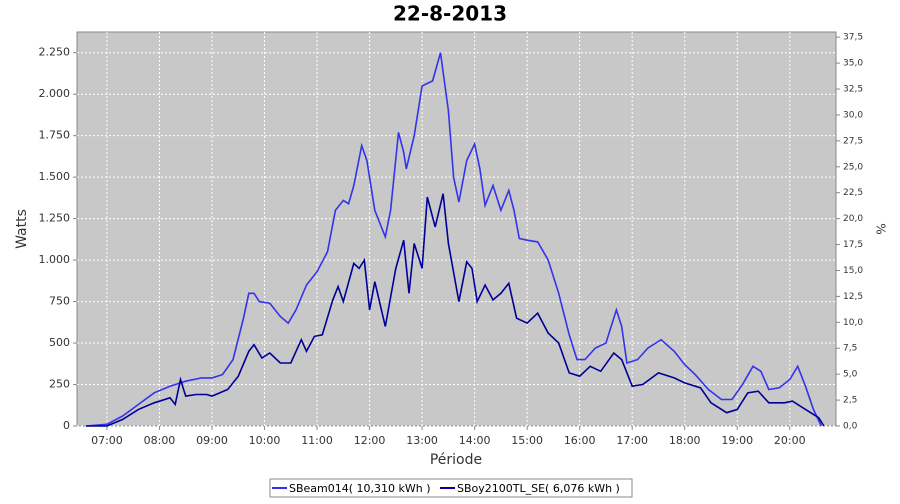  I want to click on y2-tick-label: 15,0, so click(853, 271).